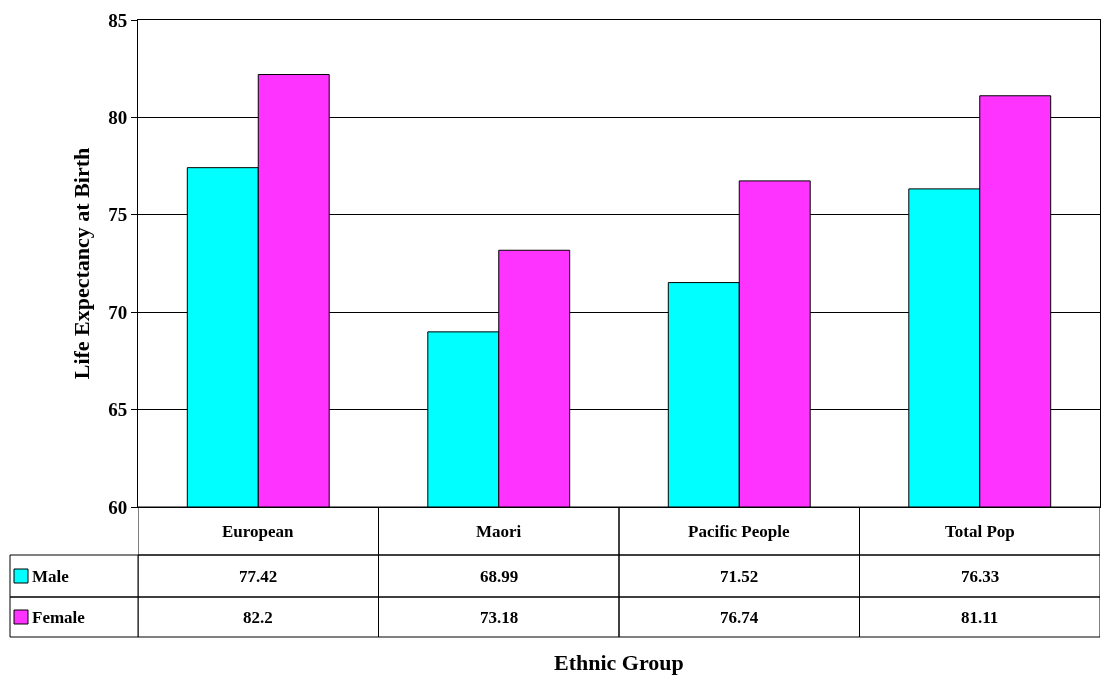 Image resolution: width=1110 pixels, height=681 pixels. Describe the element at coordinates (980, 576) in the screenshot. I see `data-label: 76.33` at that location.